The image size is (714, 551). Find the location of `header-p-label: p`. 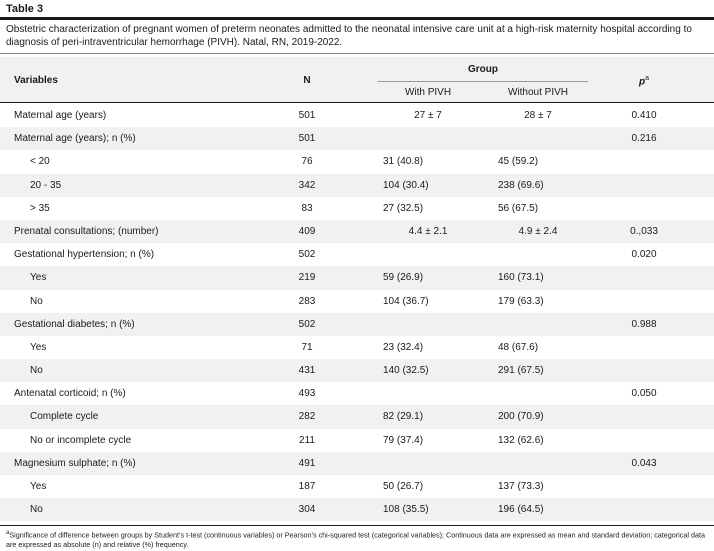

header-p-label: p is located at coordinates (642, 82).